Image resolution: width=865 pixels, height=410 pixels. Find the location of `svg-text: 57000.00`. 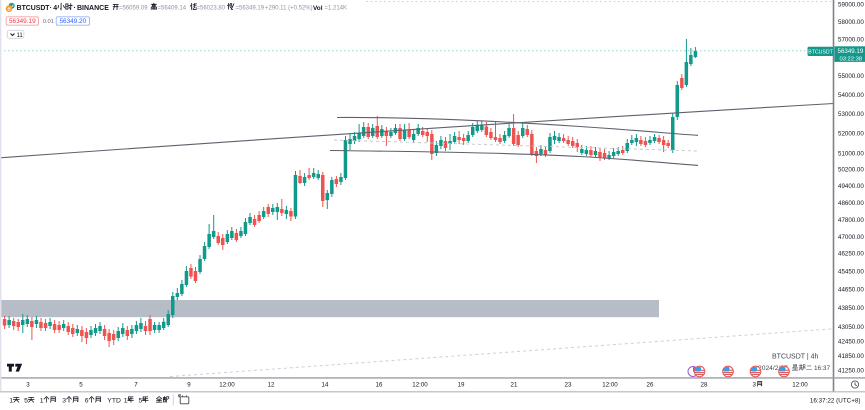

svg-text: 57000.00 is located at coordinates (851, 40).